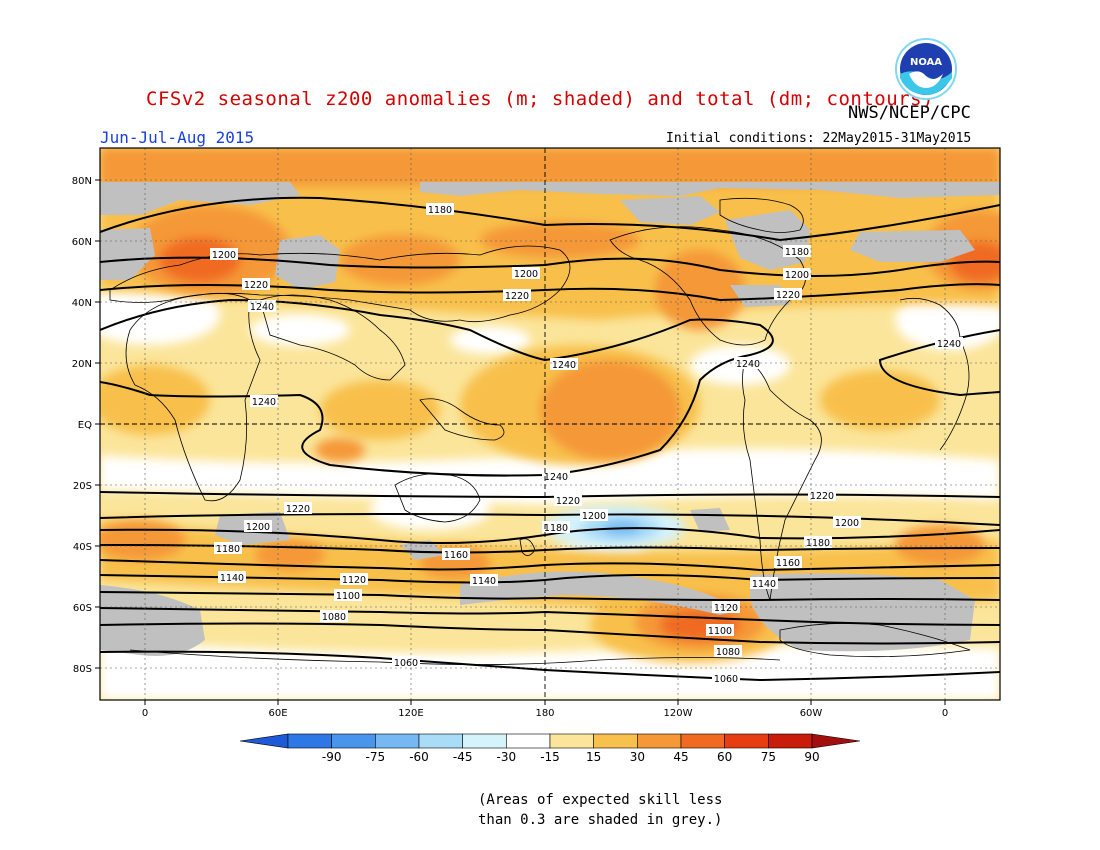 The width and height of the screenshot is (1100, 850). What do you see at coordinates (85, 425) in the screenshot?
I see `lat-label: EQ` at bounding box center [85, 425].